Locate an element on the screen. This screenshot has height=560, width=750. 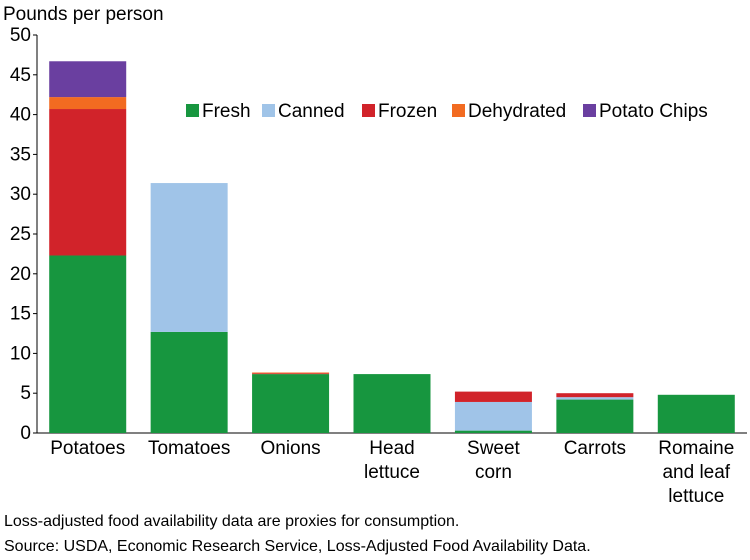
x-tick-label: Romaine is located at coordinates (696, 448).